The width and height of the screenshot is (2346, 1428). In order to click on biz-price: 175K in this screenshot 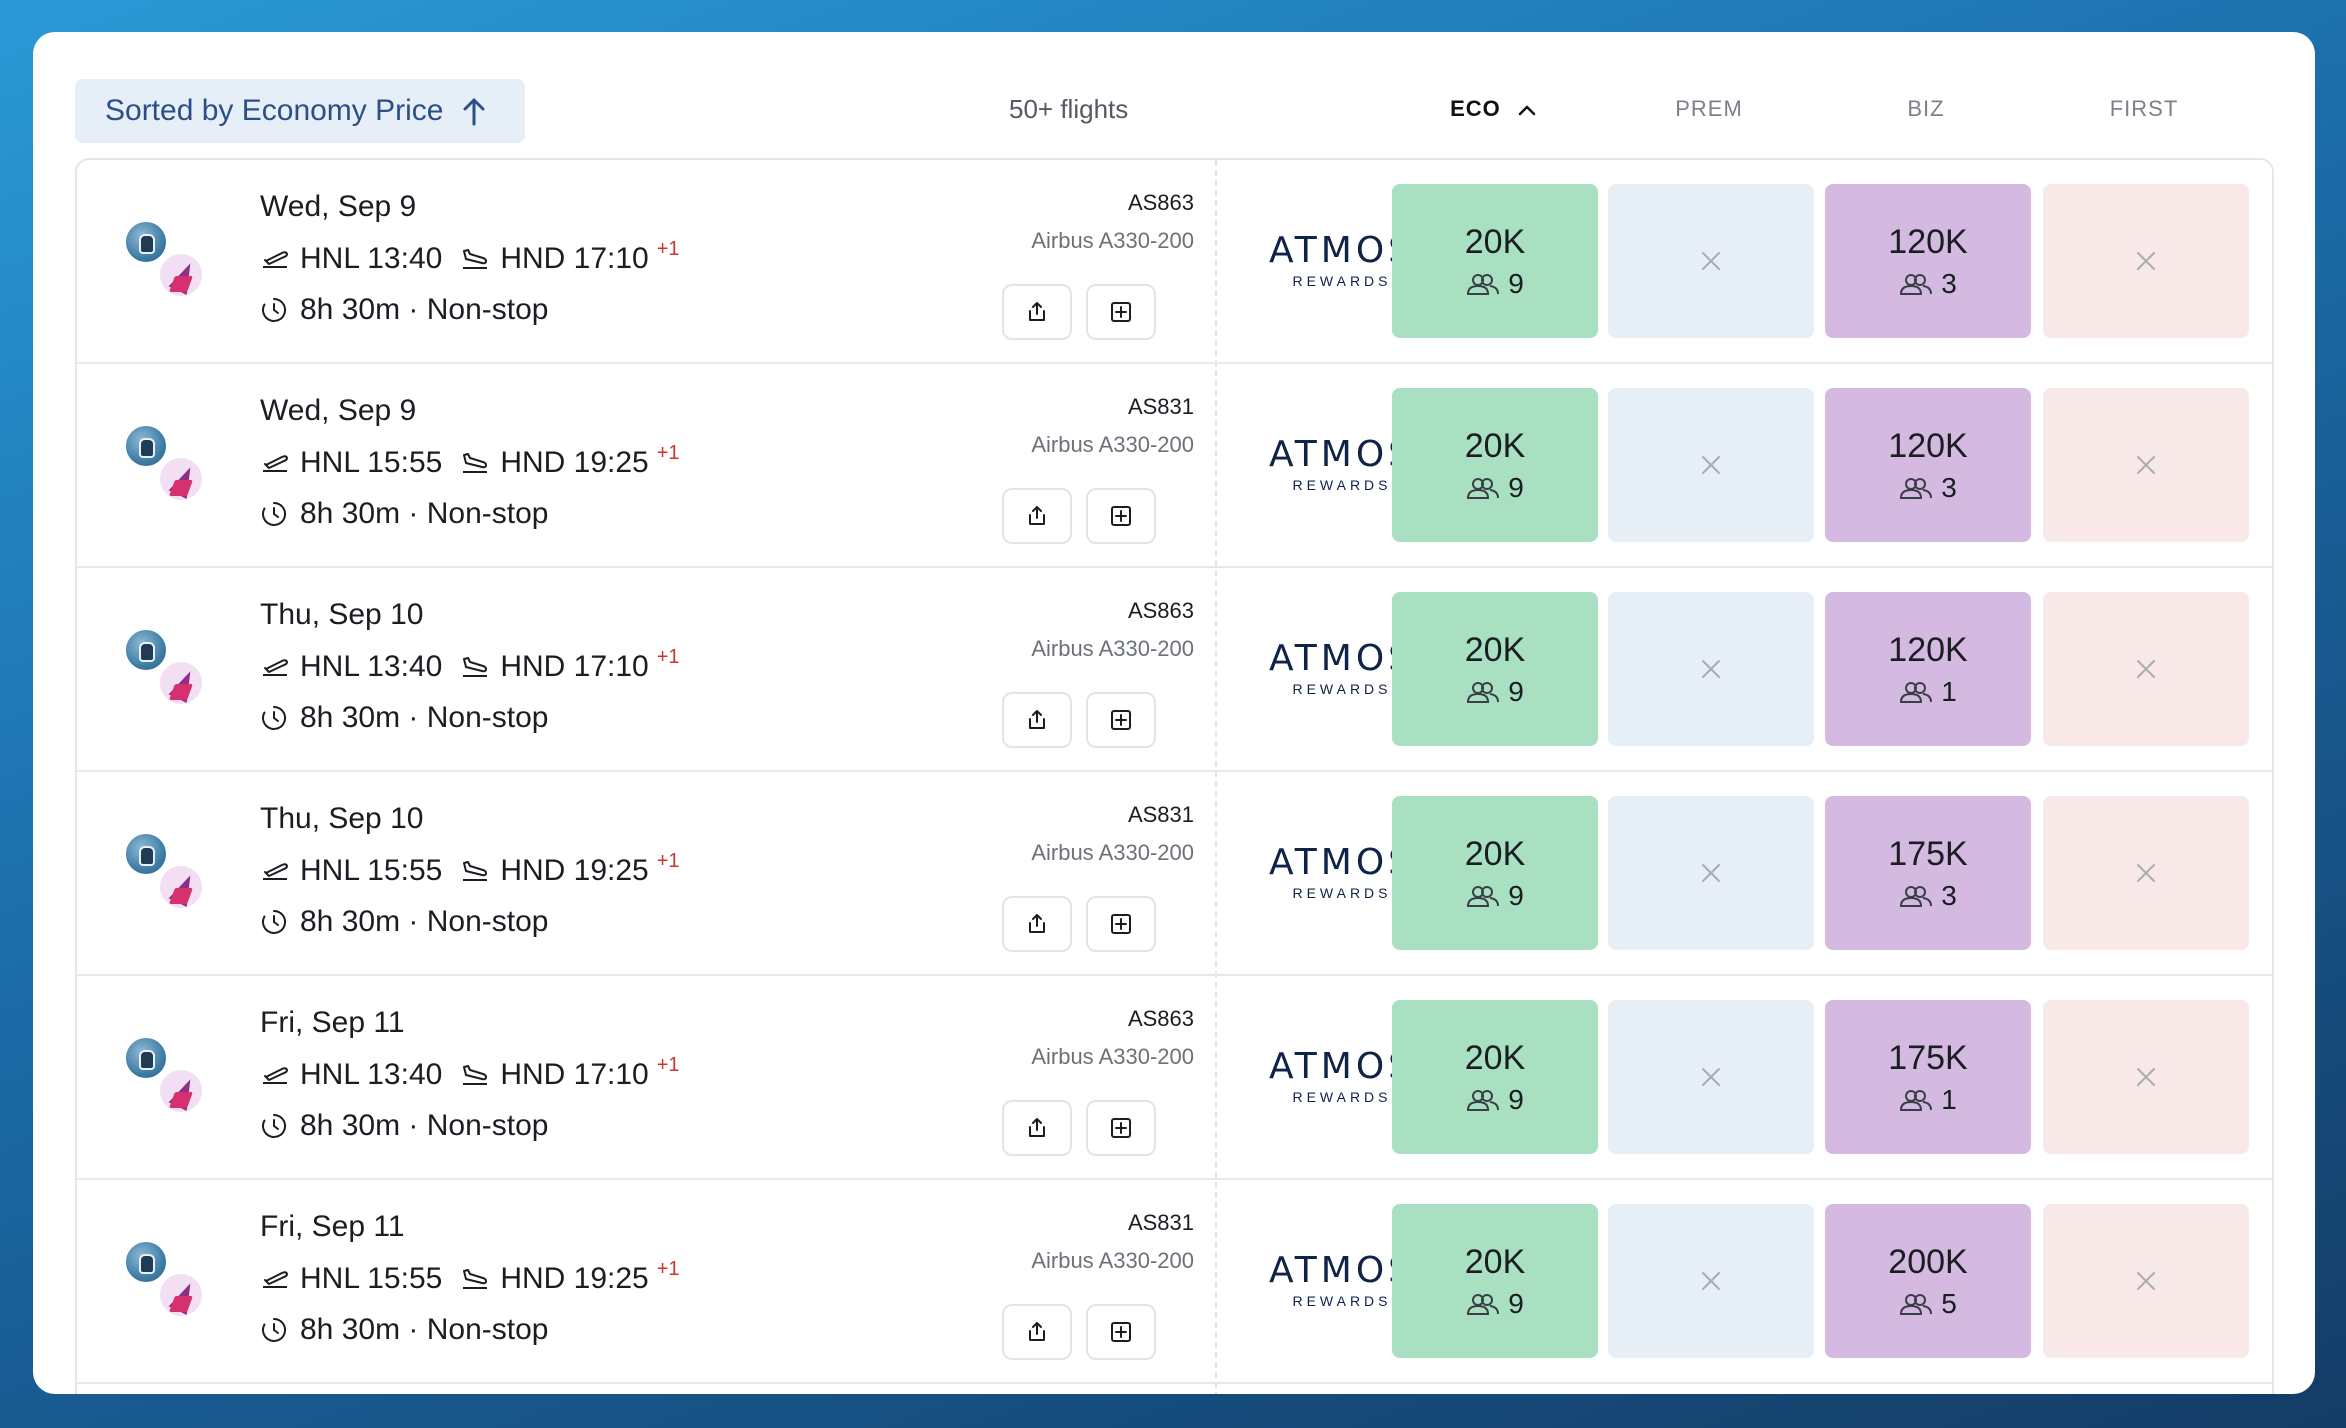, I will do `click(1928, 853)`.